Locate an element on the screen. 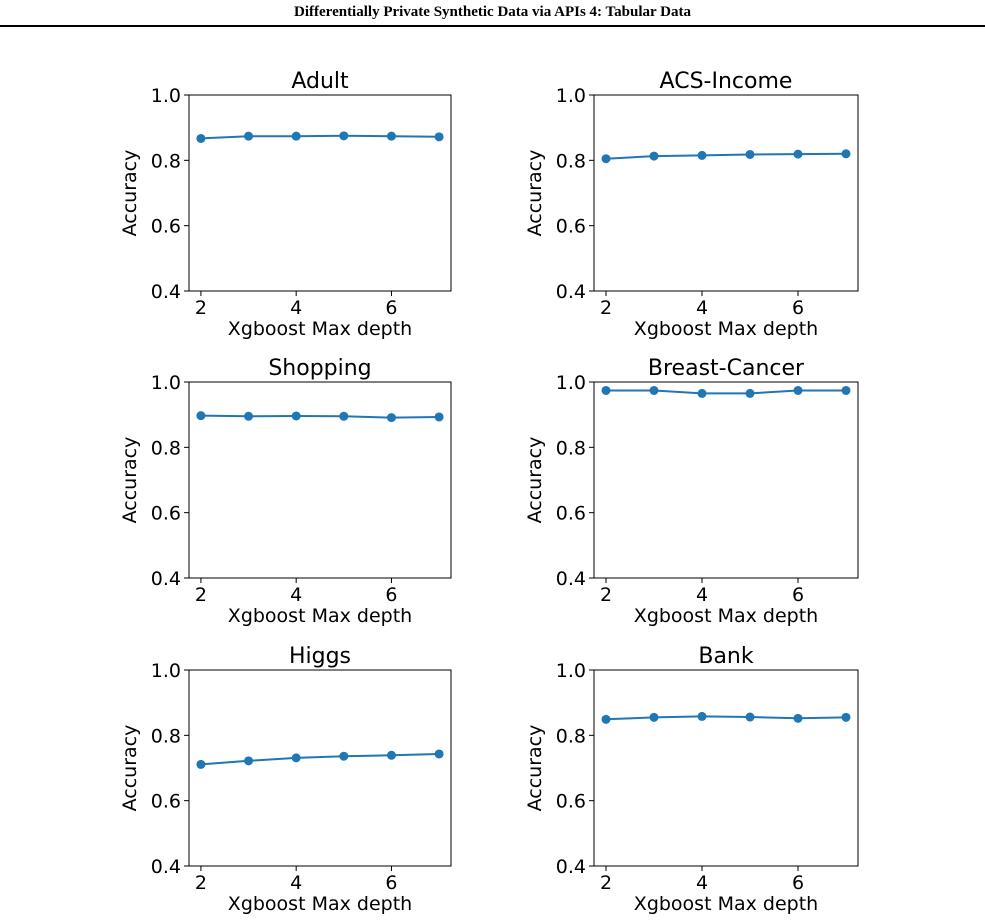  panel-5-ylabel: Accuracy is located at coordinates (130, 768).